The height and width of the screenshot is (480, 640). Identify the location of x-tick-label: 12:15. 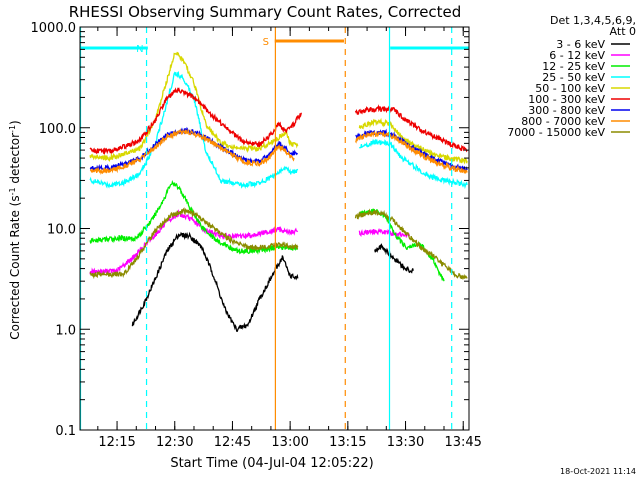
(116, 442).